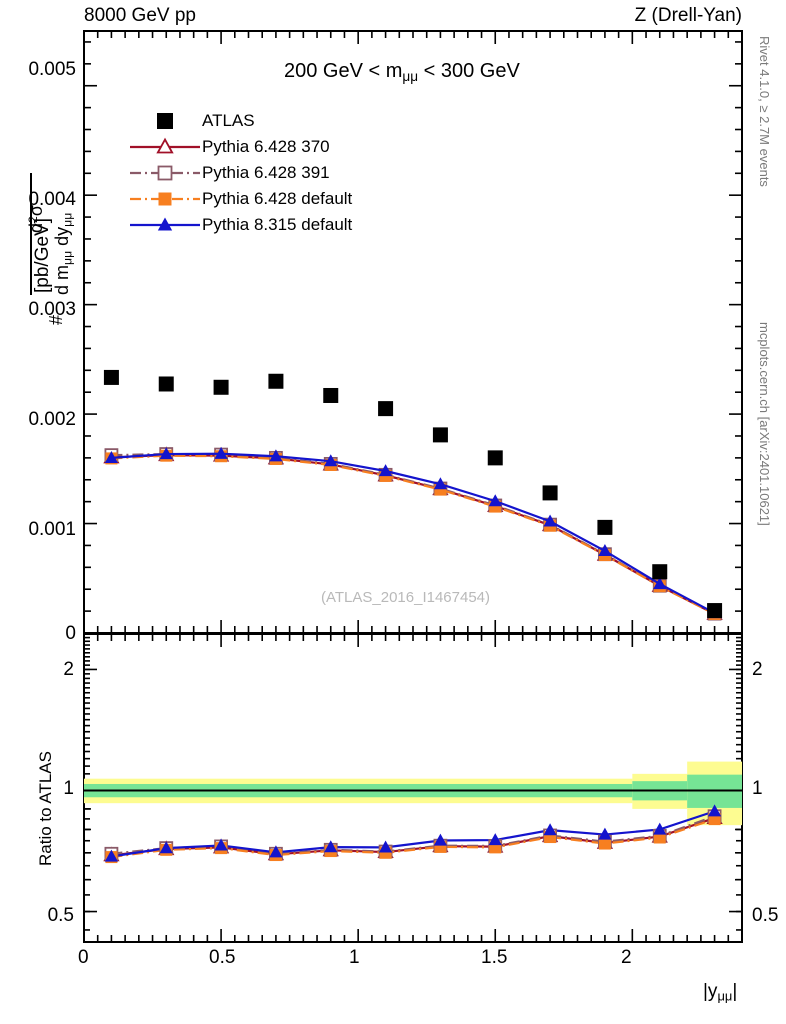 The height and width of the screenshot is (1024, 786). I want to click on header-right-label: Z (Drell-Yan), so click(688, 15).